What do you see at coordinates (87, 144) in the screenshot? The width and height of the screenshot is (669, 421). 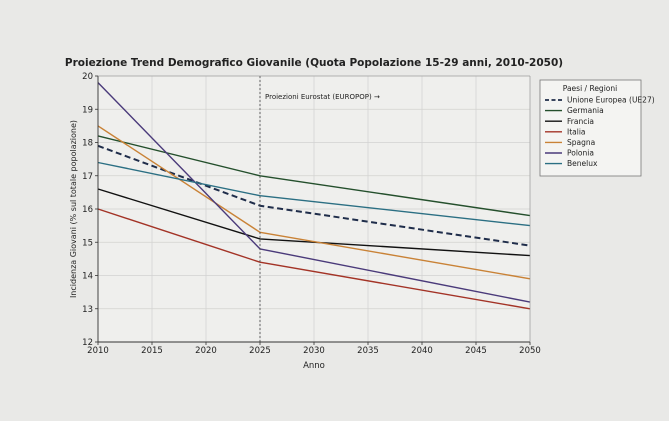 I see `y-tick-label: 18` at bounding box center [87, 144].